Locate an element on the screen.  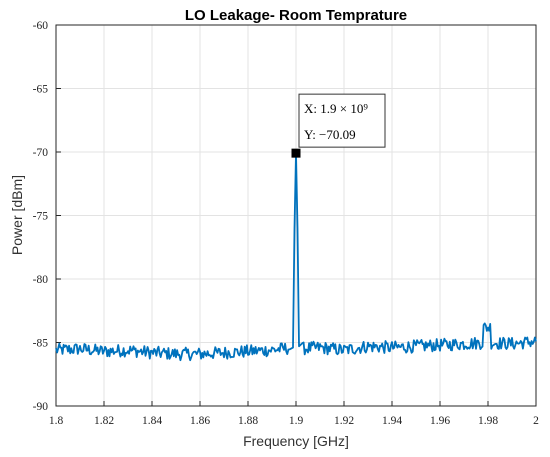
x-tick-label: 1.84 is located at coordinates (152, 421).